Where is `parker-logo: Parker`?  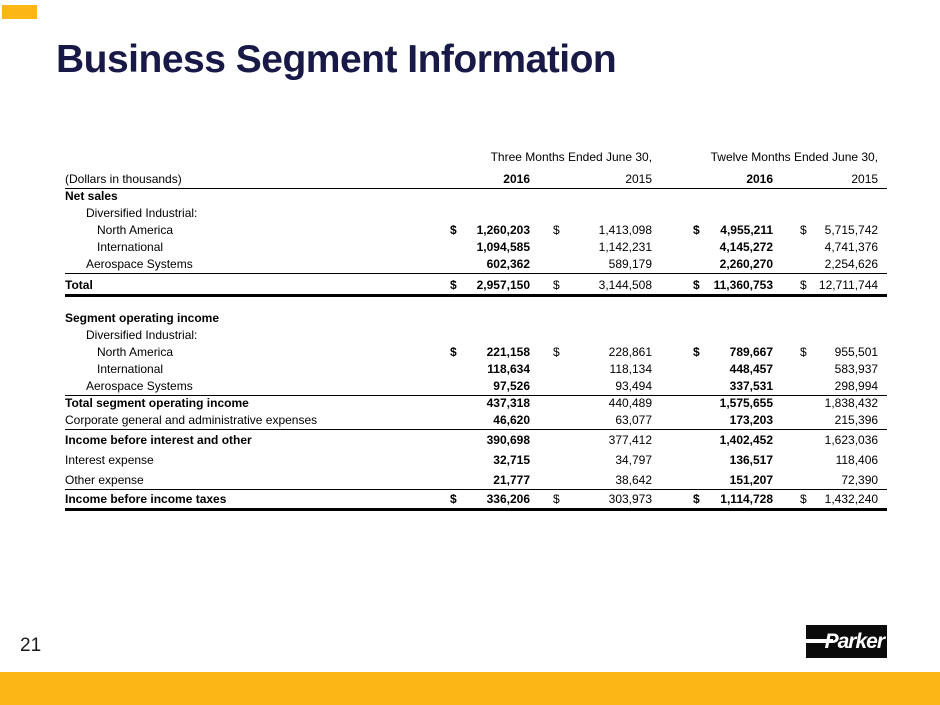
parker-logo: Parker is located at coordinates (846, 641).